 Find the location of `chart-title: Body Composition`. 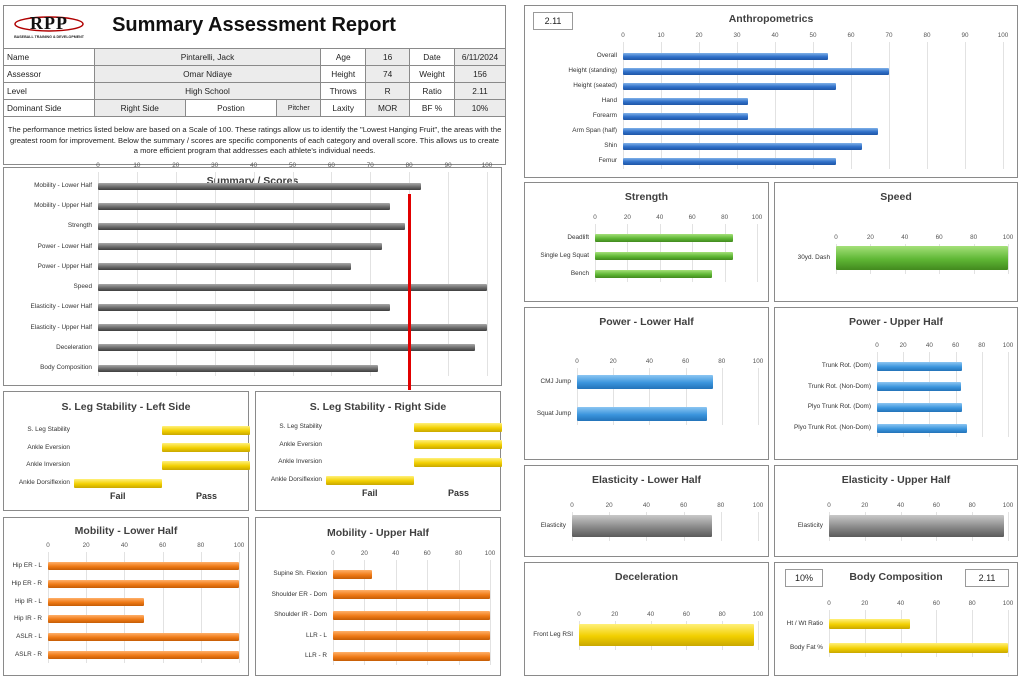

chart-title: Body Composition is located at coordinates (896, 577).